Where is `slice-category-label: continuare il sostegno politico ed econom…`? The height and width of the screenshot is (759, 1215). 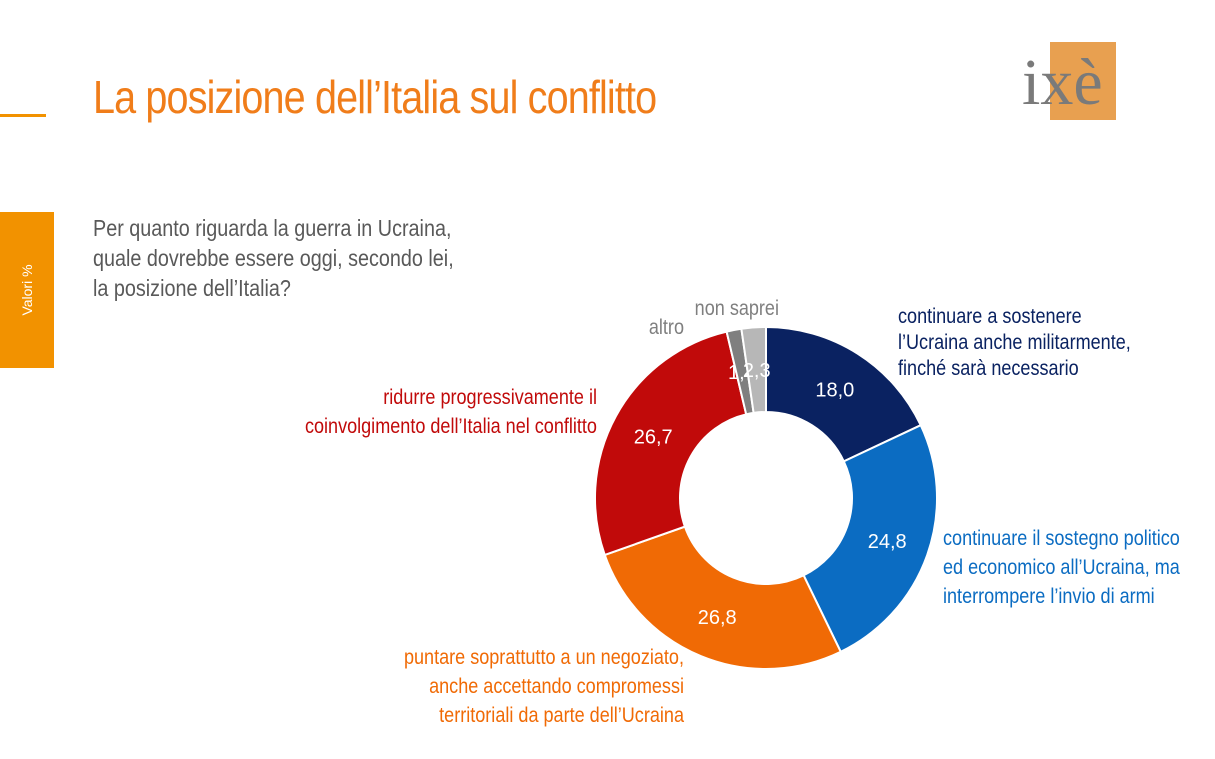 slice-category-label: continuare il sostegno politico ed econom… is located at coordinates (1061, 568).